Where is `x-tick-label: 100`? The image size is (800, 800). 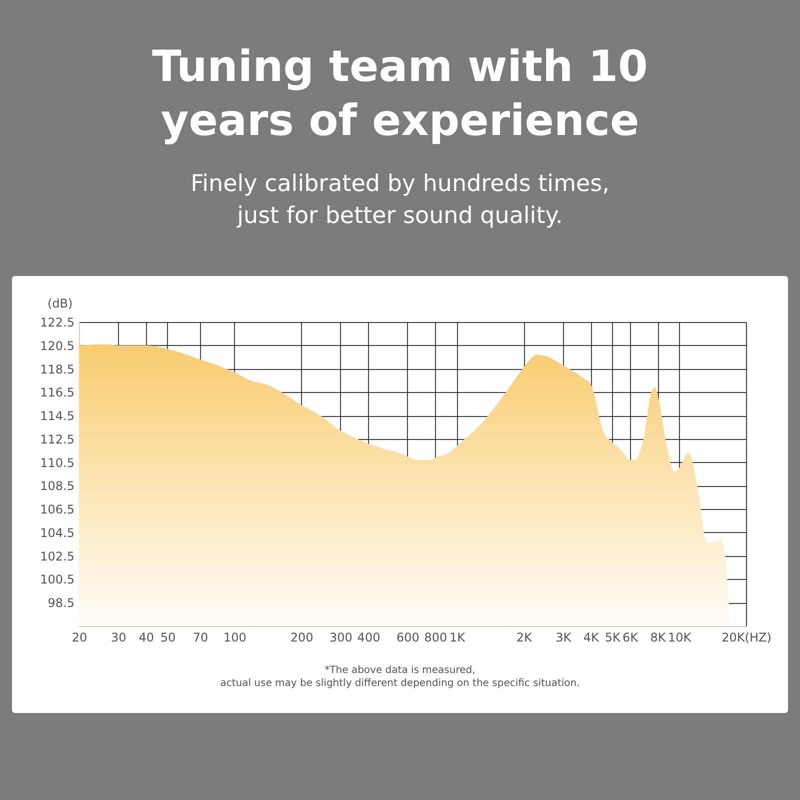
x-tick-label: 100 is located at coordinates (234, 637).